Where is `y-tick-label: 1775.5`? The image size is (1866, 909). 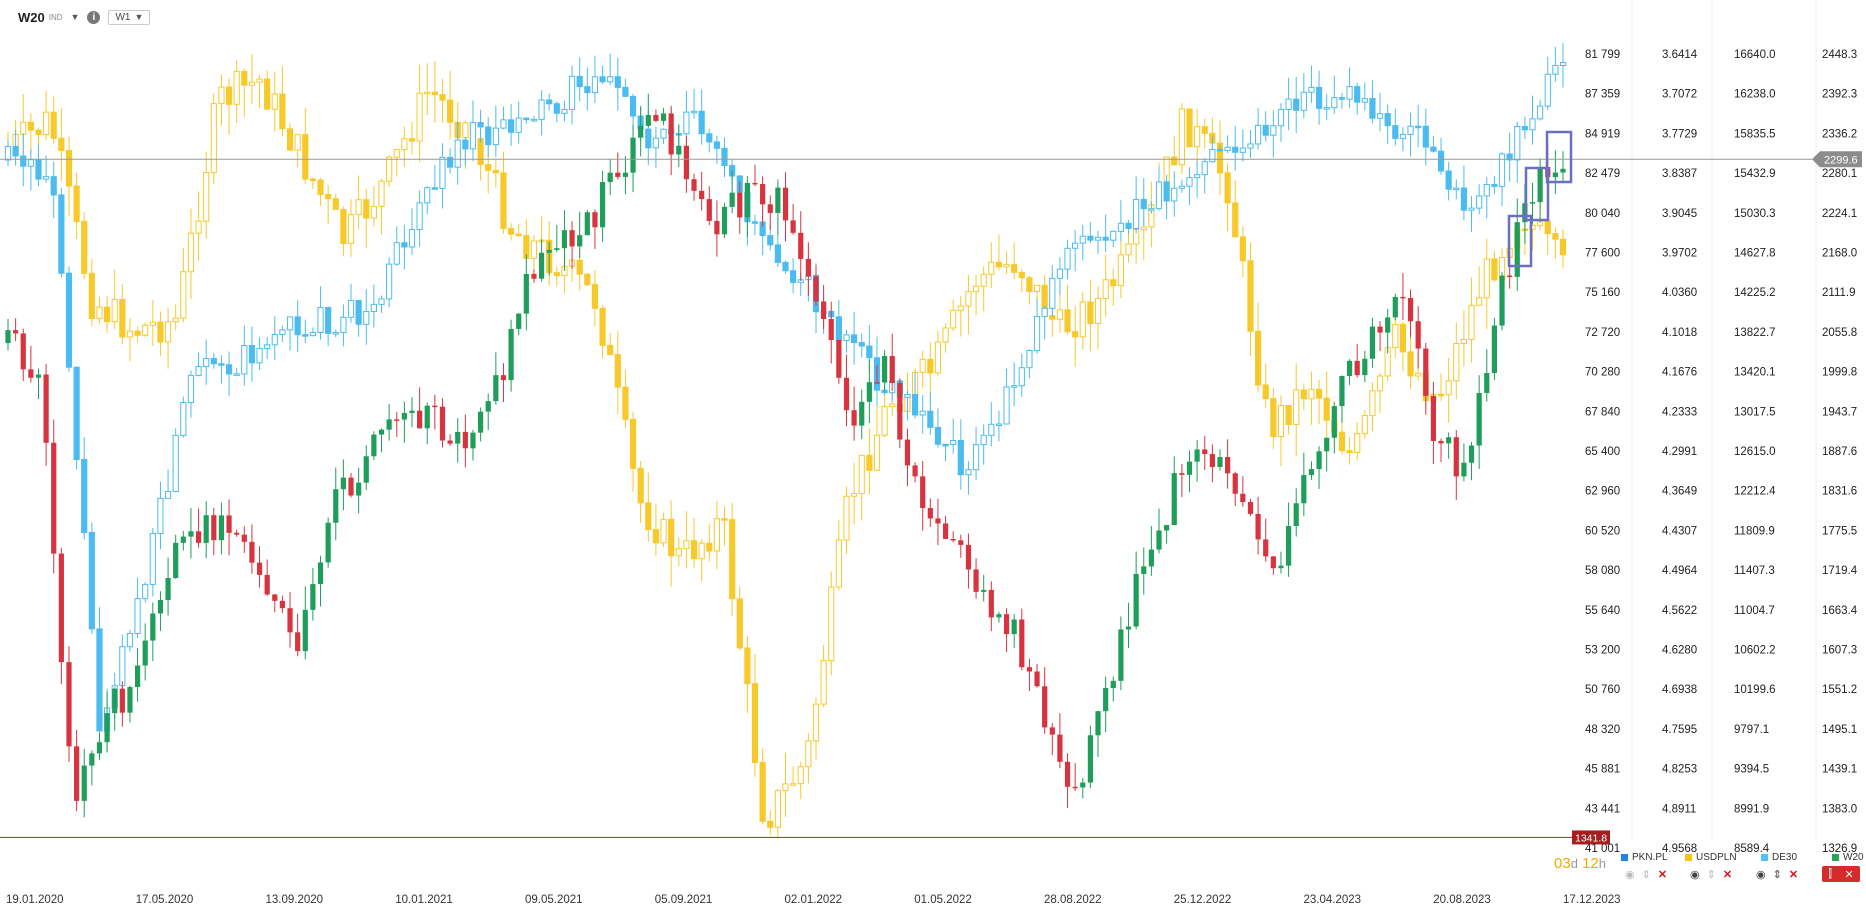
y-tick-label: 1775.5 is located at coordinates (1839, 531).